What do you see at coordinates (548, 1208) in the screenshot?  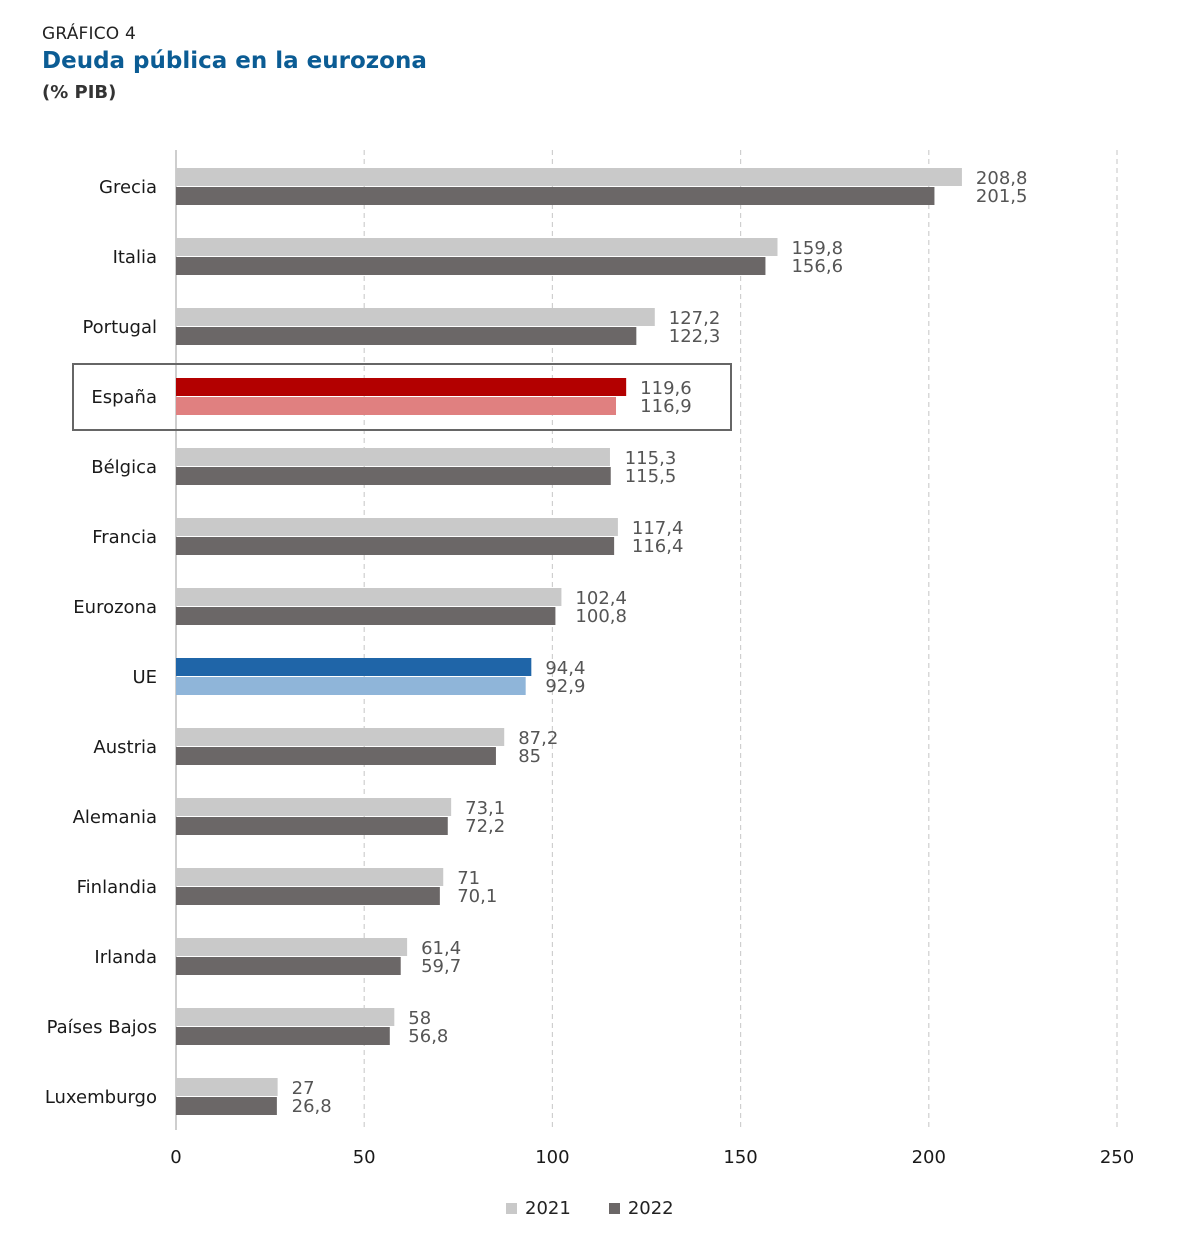 I see `legend-label-2021: 2021` at bounding box center [548, 1208].